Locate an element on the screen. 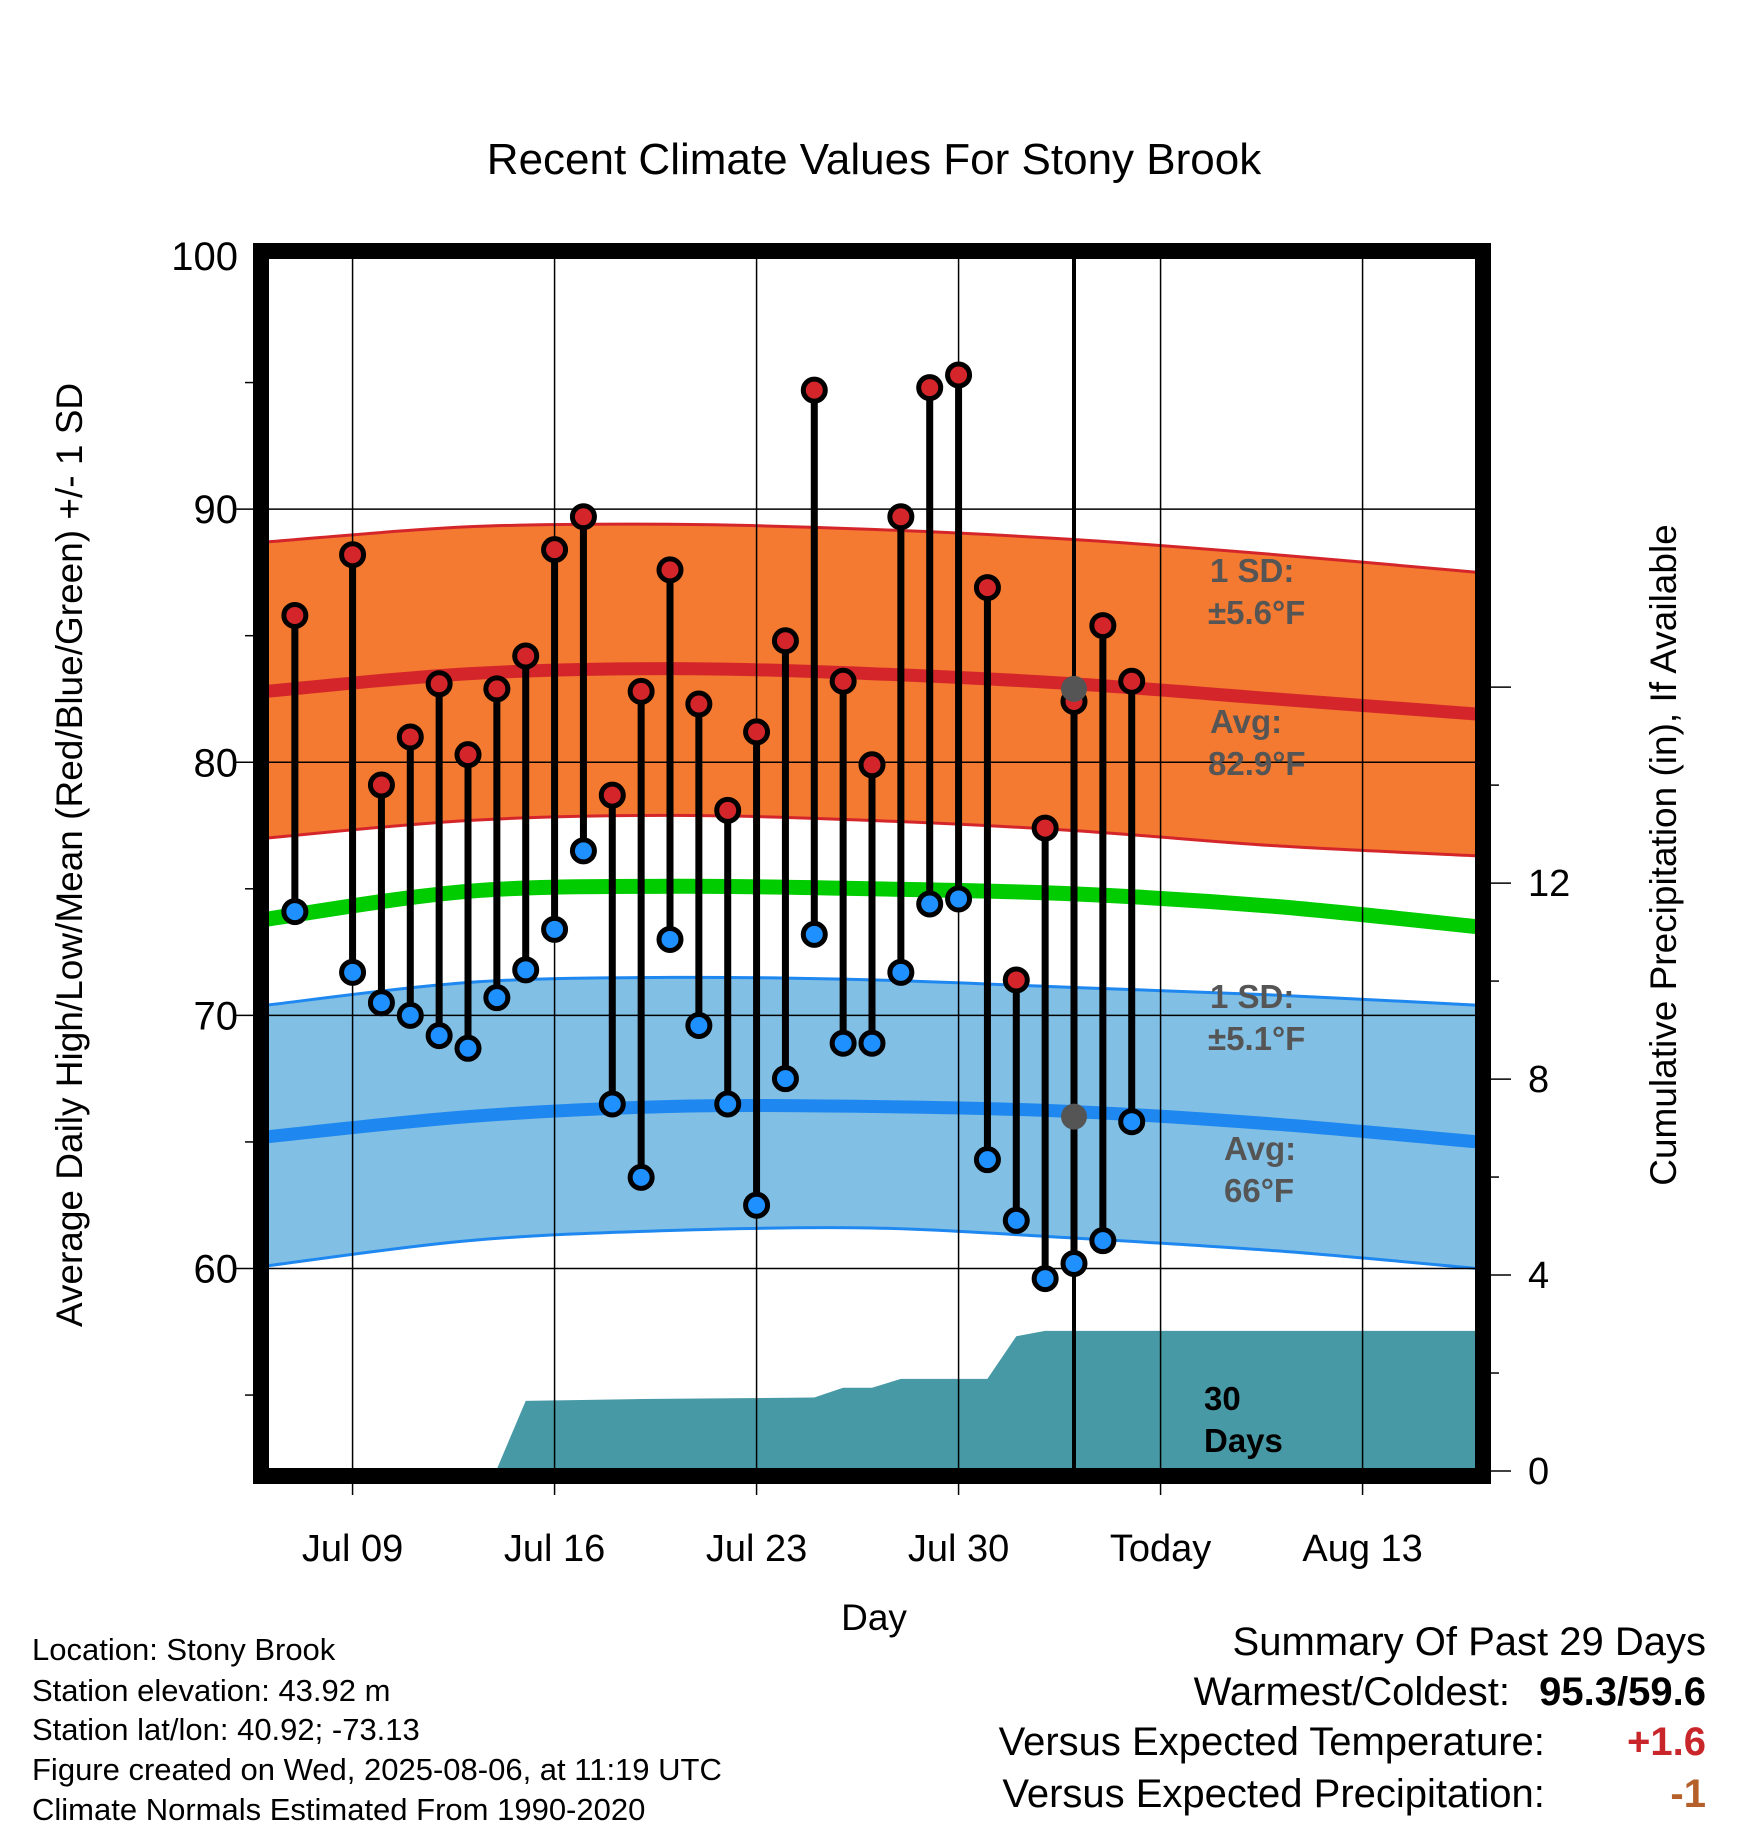 The height and width of the screenshot is (1828, 1748). summary-warm-cold: Warmest/Coldest: 95.3/59.6 is located at coordinates (1450, 1692).